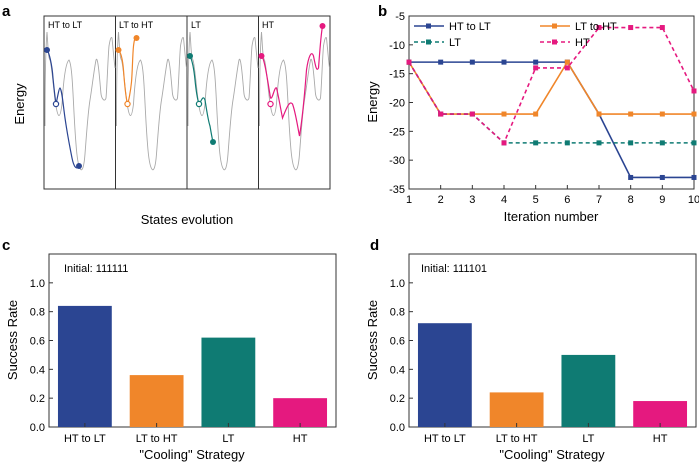  I want to click on x-tick-label: 9, so click(662, 200).